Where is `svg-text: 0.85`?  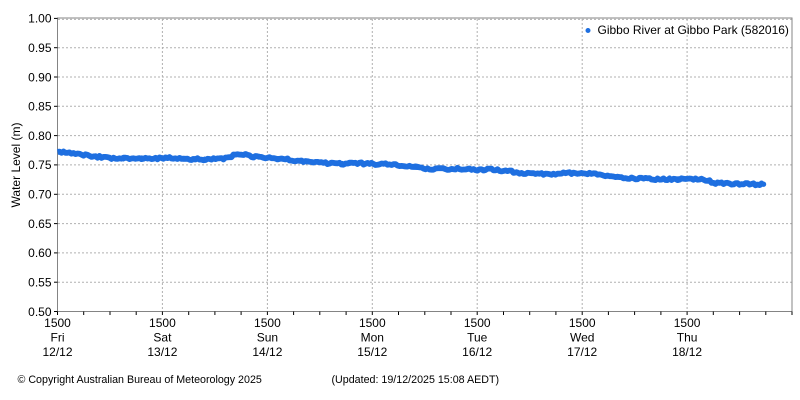
svg-text: 0.85 is located at coordinates (40, 107).